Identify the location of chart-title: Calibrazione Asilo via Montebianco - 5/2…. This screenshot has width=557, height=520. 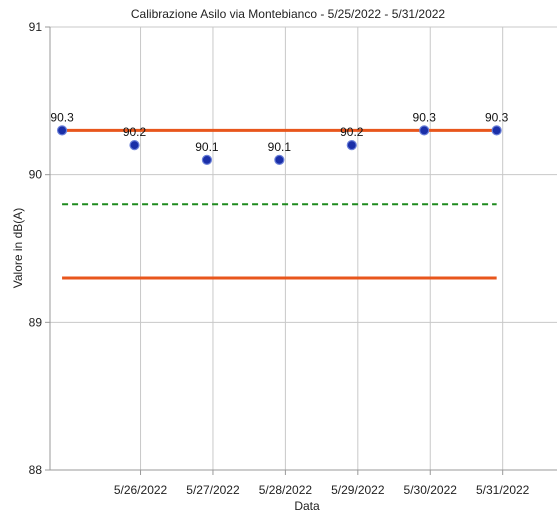
(288, 14).